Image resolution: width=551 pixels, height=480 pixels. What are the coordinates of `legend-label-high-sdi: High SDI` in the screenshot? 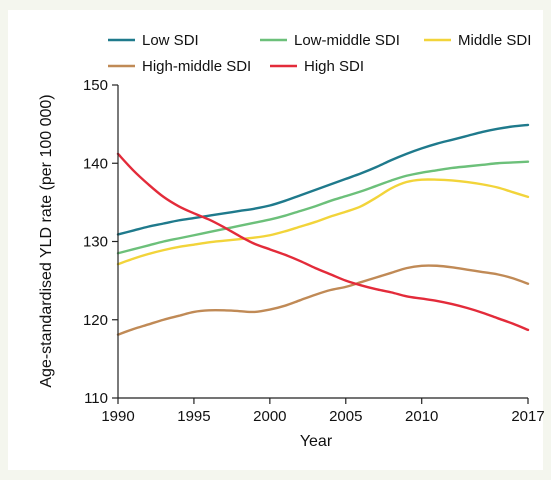 It's located at (334, 66).